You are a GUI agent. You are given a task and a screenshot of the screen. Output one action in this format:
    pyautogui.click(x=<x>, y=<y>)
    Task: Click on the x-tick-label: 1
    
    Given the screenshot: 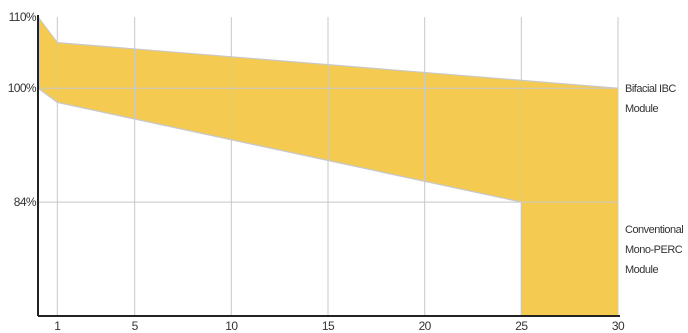 What is the action you would take?
    pyautogui.click(x=57, y=326)
    